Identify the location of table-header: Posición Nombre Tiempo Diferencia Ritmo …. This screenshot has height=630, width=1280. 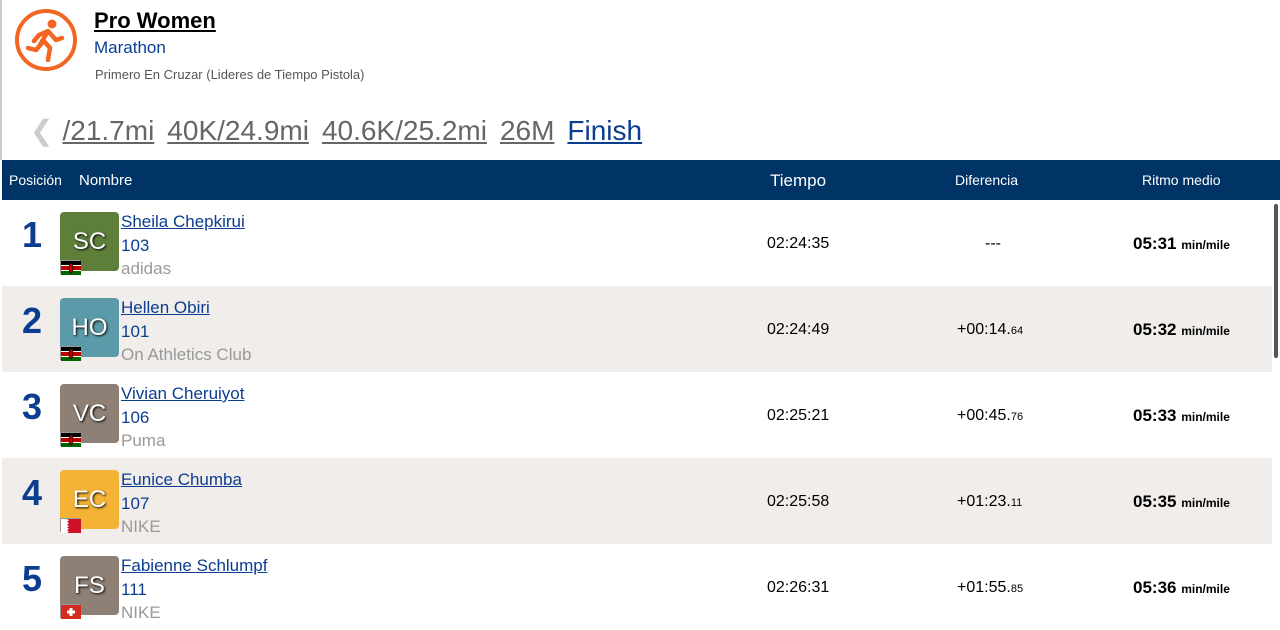
(641, 180).